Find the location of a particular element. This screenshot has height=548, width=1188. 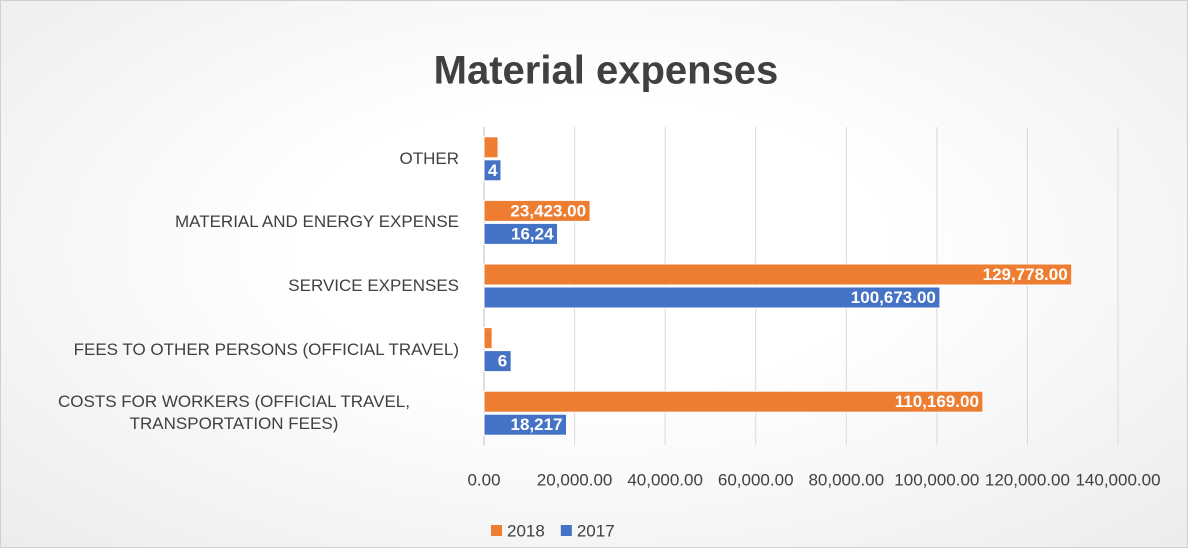

y-tick-label: FEES TO OTHER PERSONS (OFFICIAL TRAVEL) is located at coordinates (266, 349).